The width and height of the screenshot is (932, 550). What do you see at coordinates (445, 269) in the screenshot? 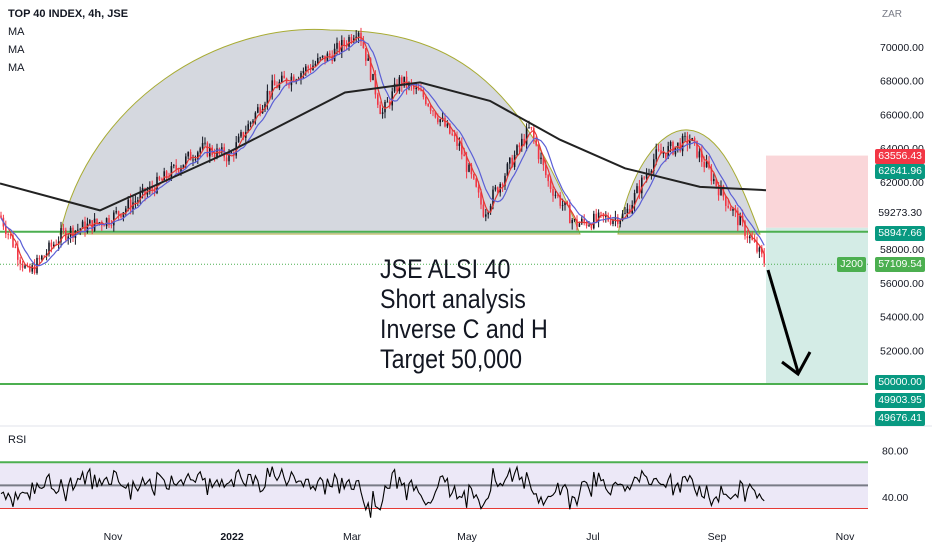
I see `annotation-line-1: JSE ALSI 40` at bounding box center [445, 269].